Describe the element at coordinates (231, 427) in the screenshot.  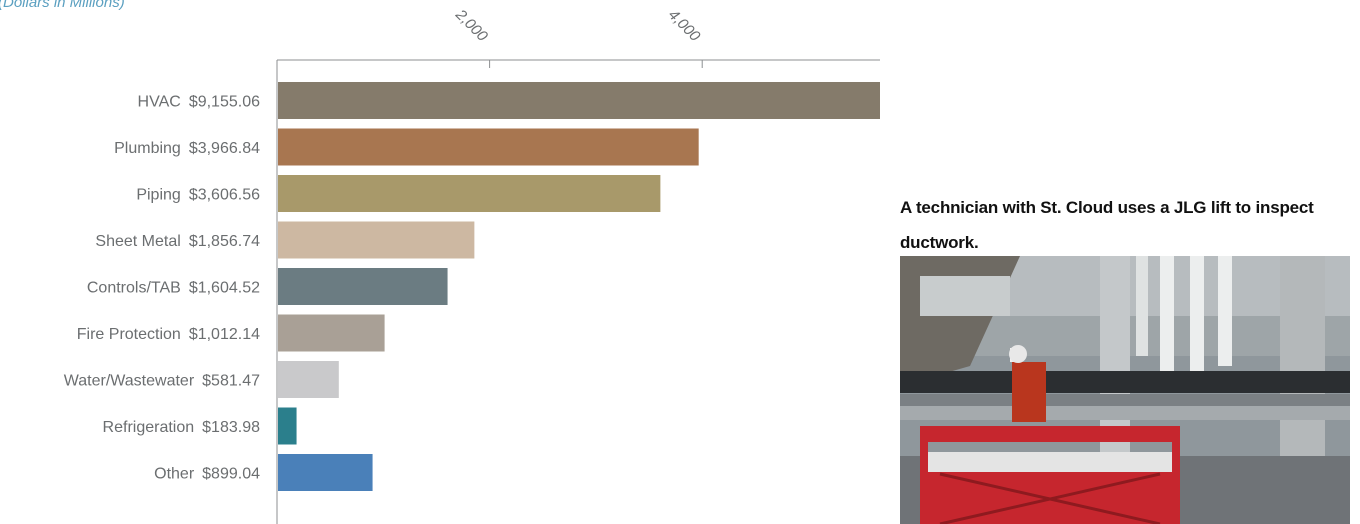
I see `value-label: $183.98` at that location.